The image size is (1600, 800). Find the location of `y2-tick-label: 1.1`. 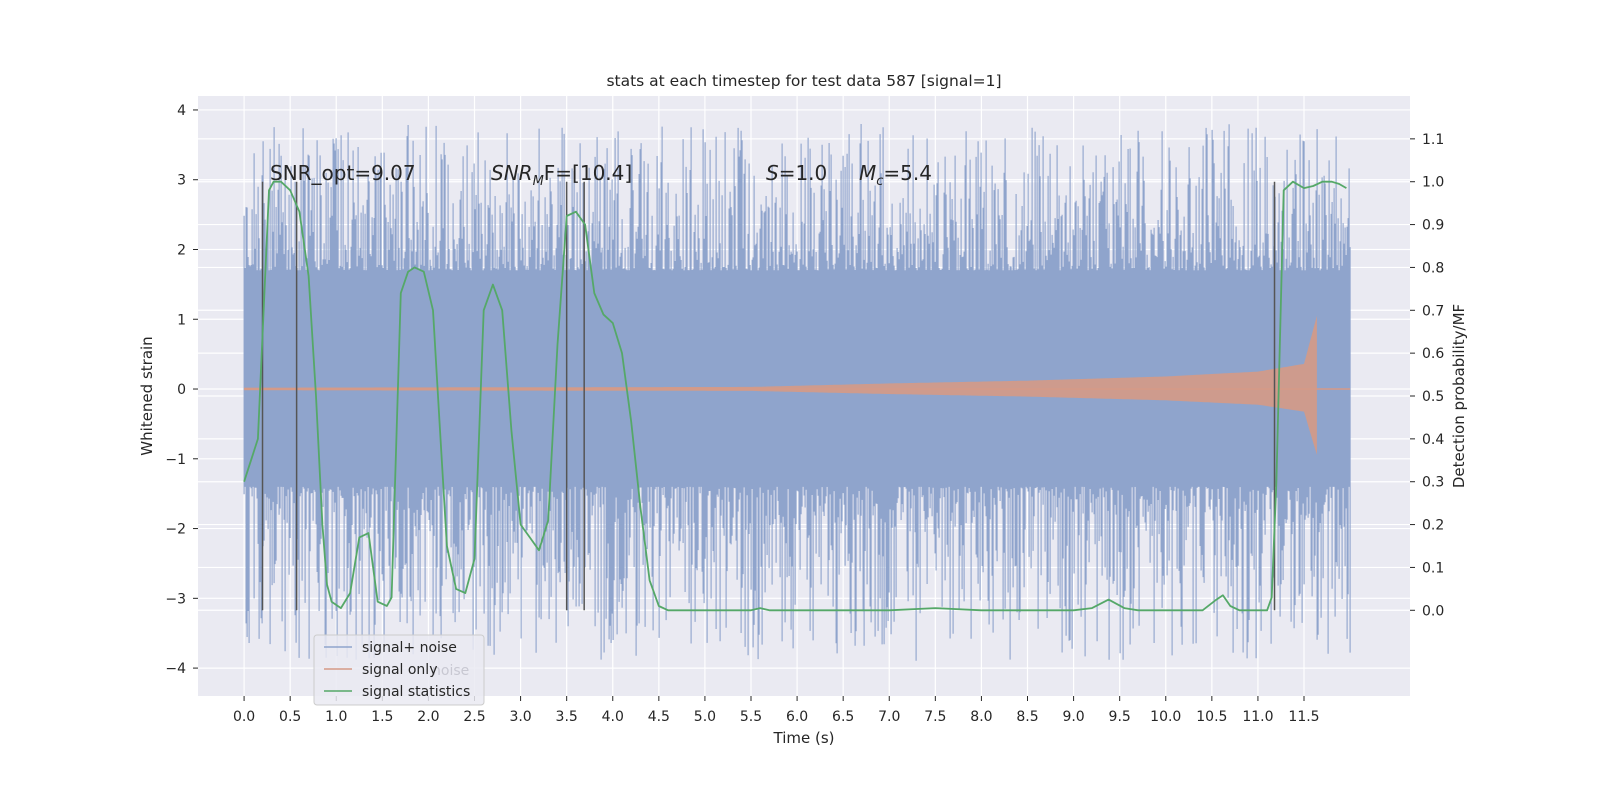

y2-tick-label: 1.1 is located at coordinates (1433, 140).